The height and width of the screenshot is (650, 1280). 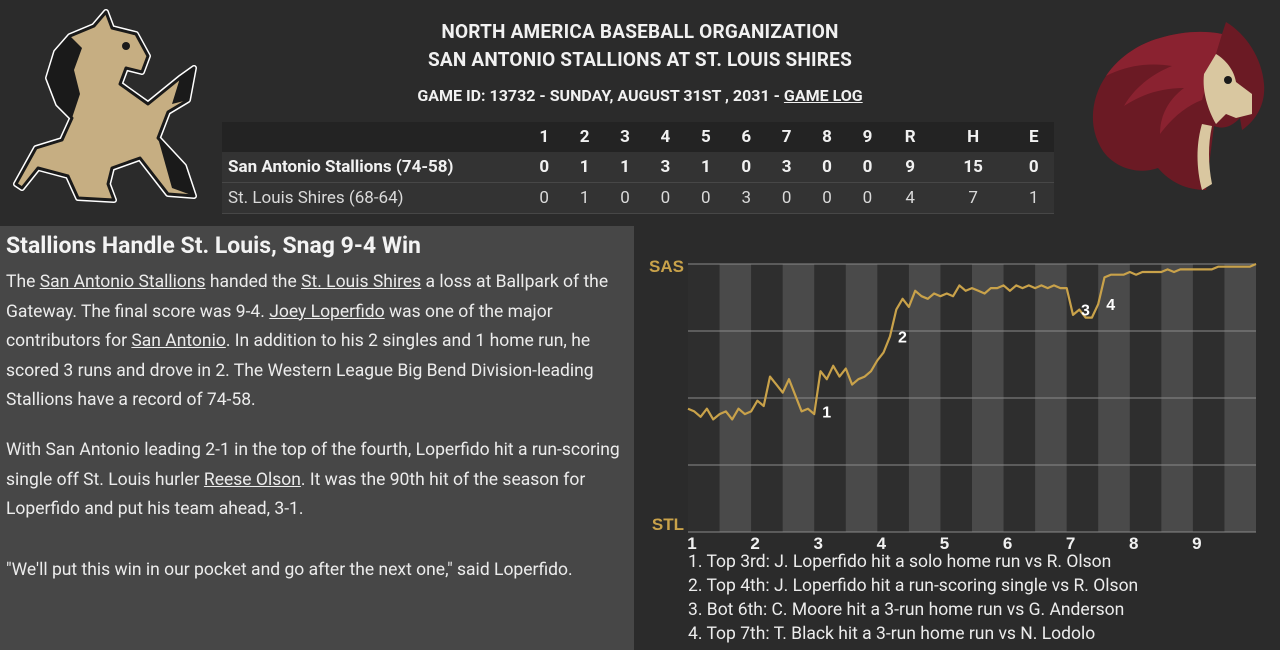 I want to click on linescore-header-2: 2, so click(x=584, y=137).